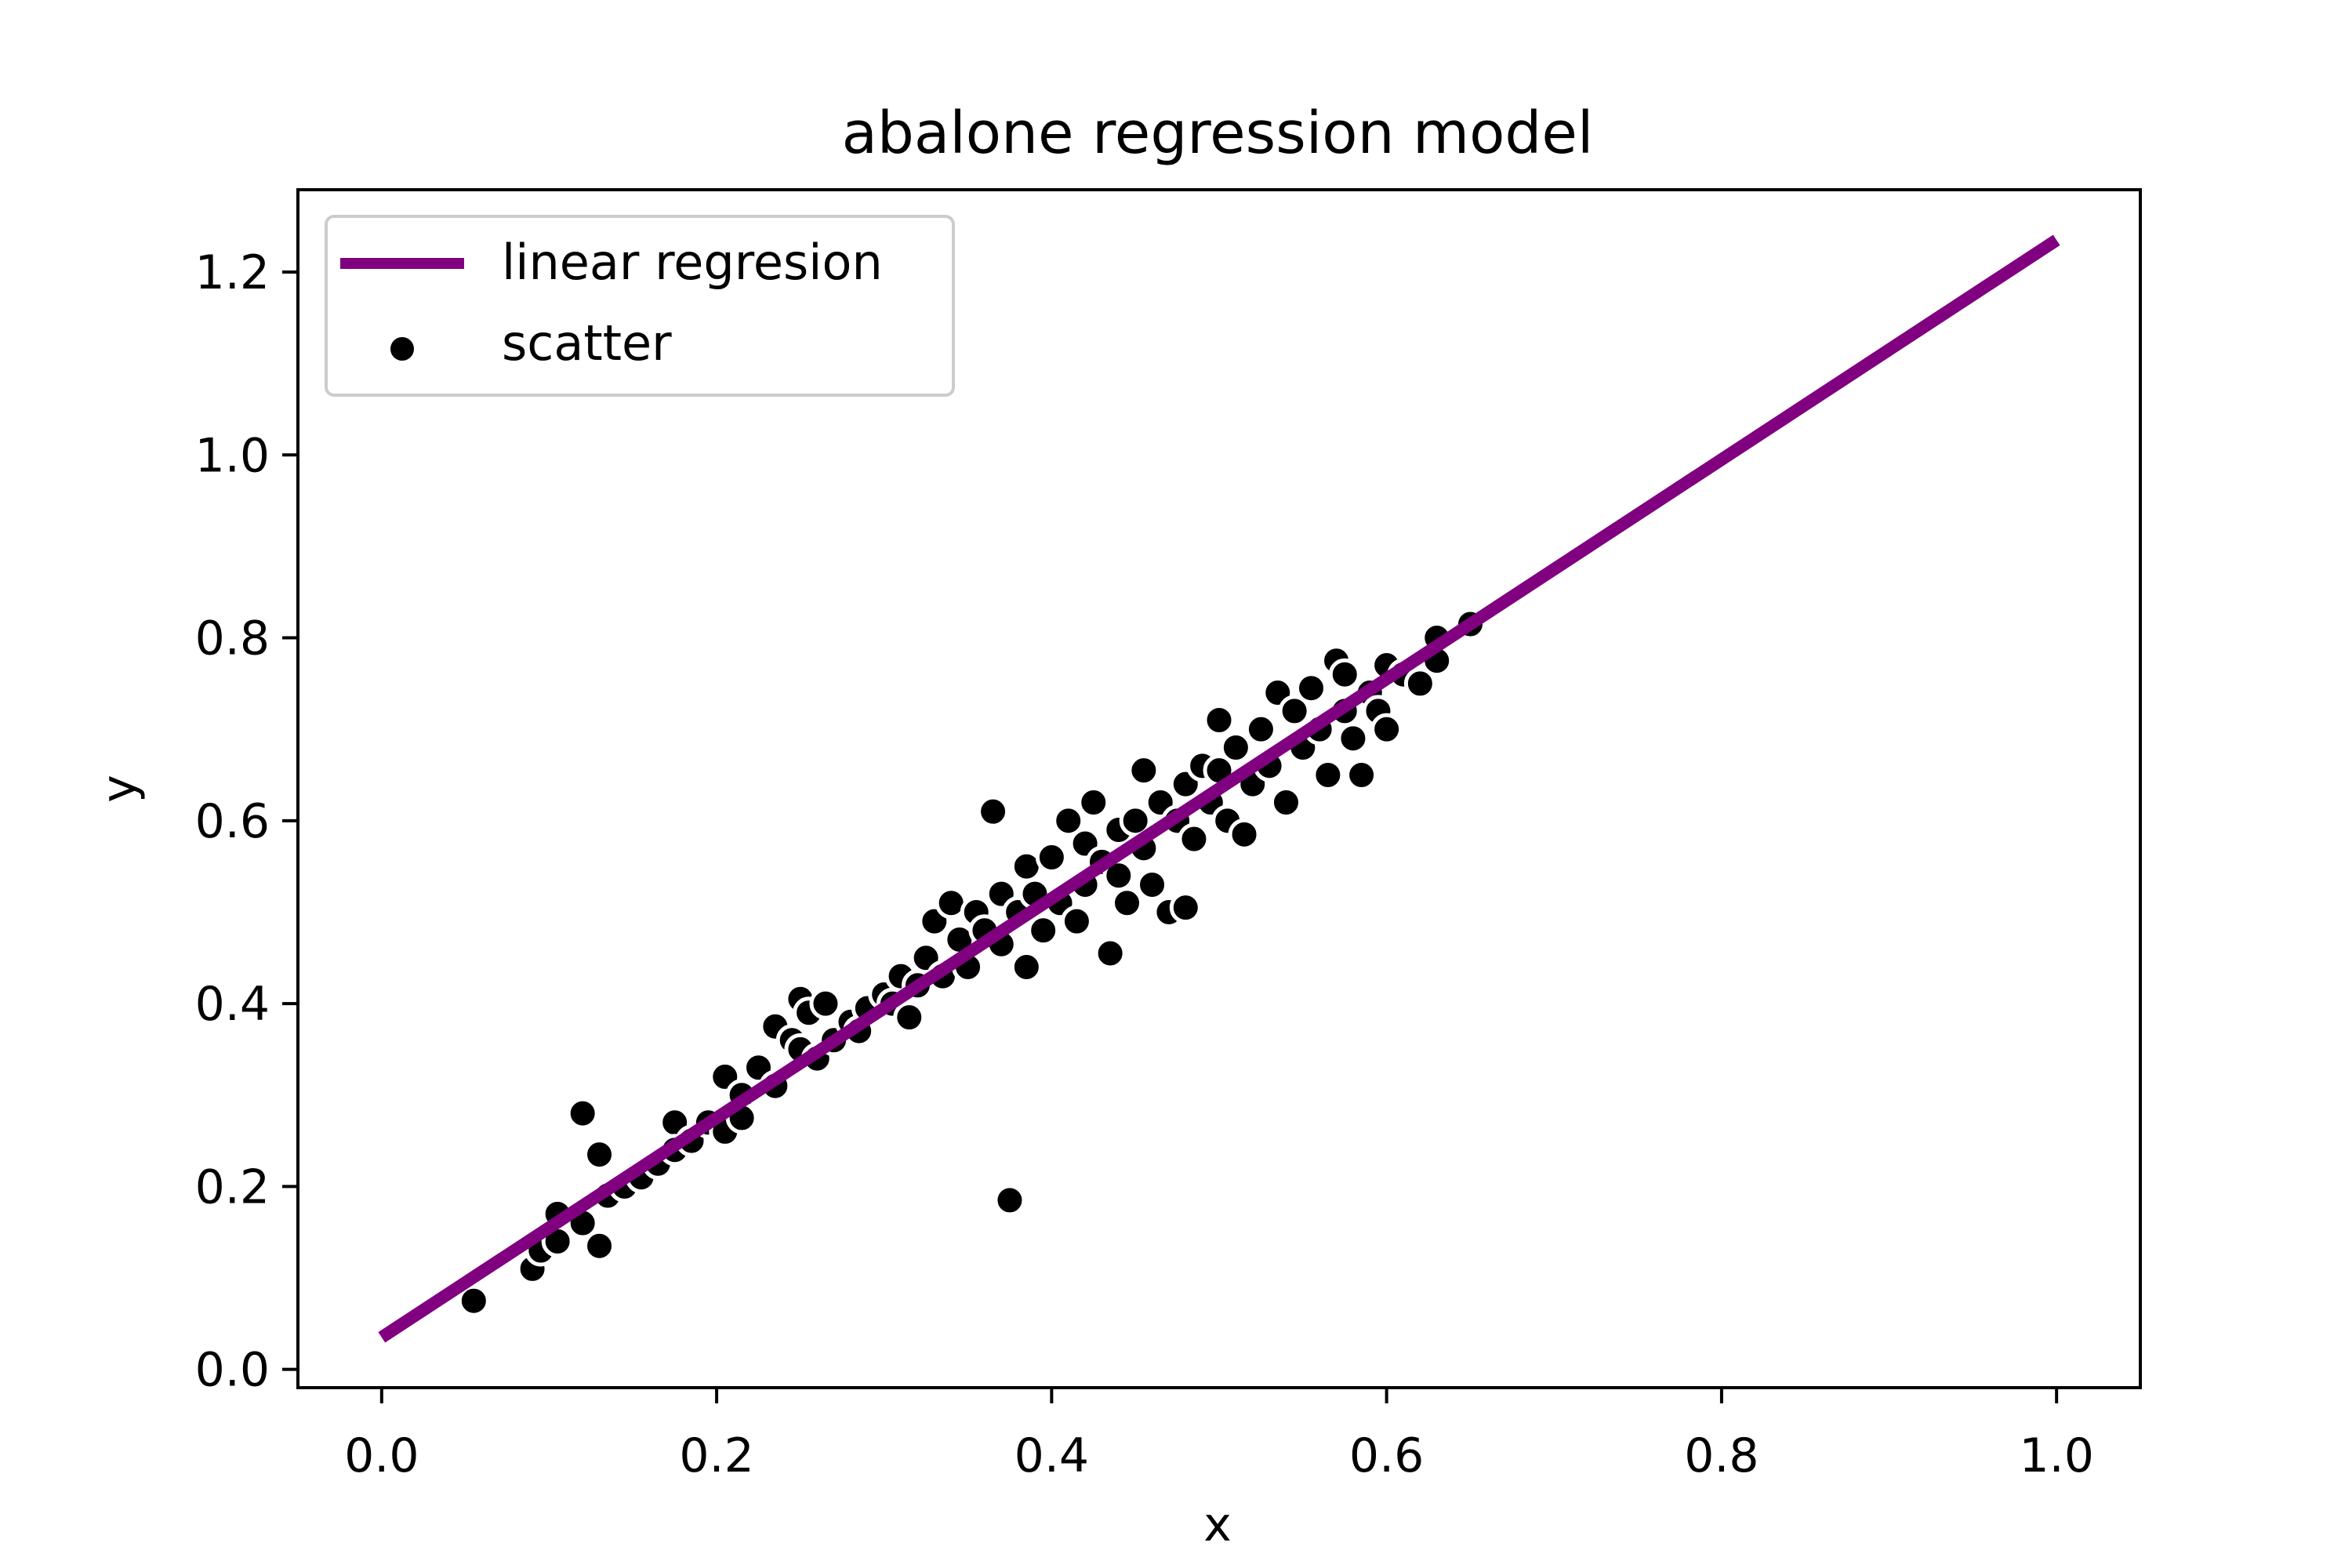  Describe the element at coordinates (2056, 1455) in the screenshot. I see `x-tick-label: 1.0` at that location.